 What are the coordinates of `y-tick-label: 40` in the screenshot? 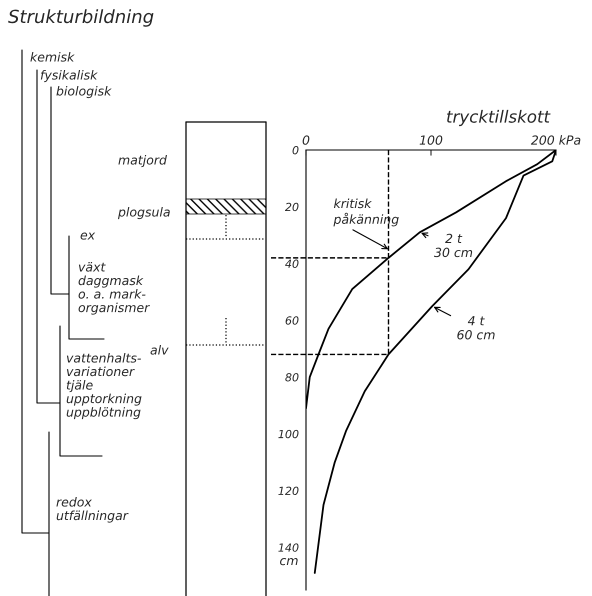 It's located at (291, 264).